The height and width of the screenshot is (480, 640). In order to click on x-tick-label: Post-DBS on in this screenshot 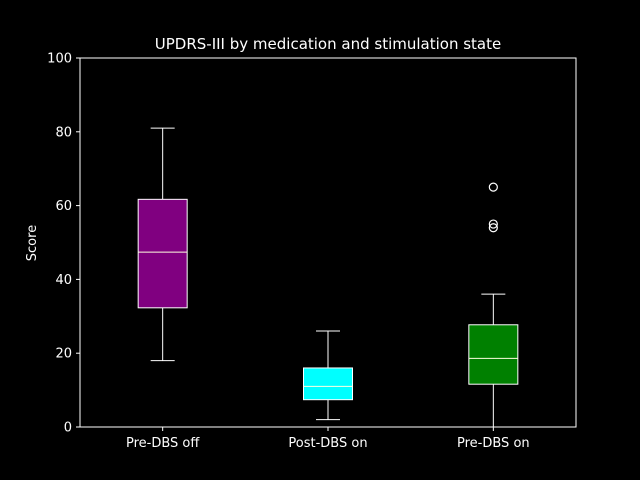, I will do `click(327, 443)`.